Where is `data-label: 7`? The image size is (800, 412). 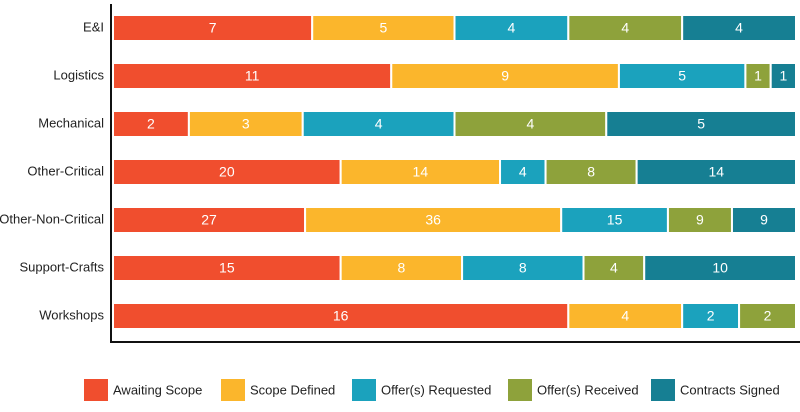
data-label: 7 is located at coordinates (213, 28).